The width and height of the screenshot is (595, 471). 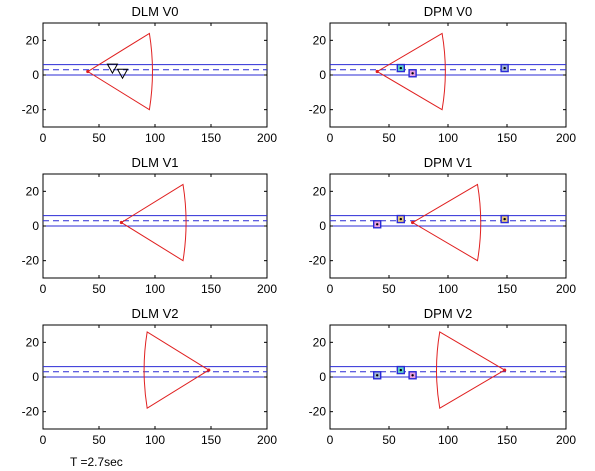 I want to click on subplot-title: DLM V2, so click(x=155, y=313).